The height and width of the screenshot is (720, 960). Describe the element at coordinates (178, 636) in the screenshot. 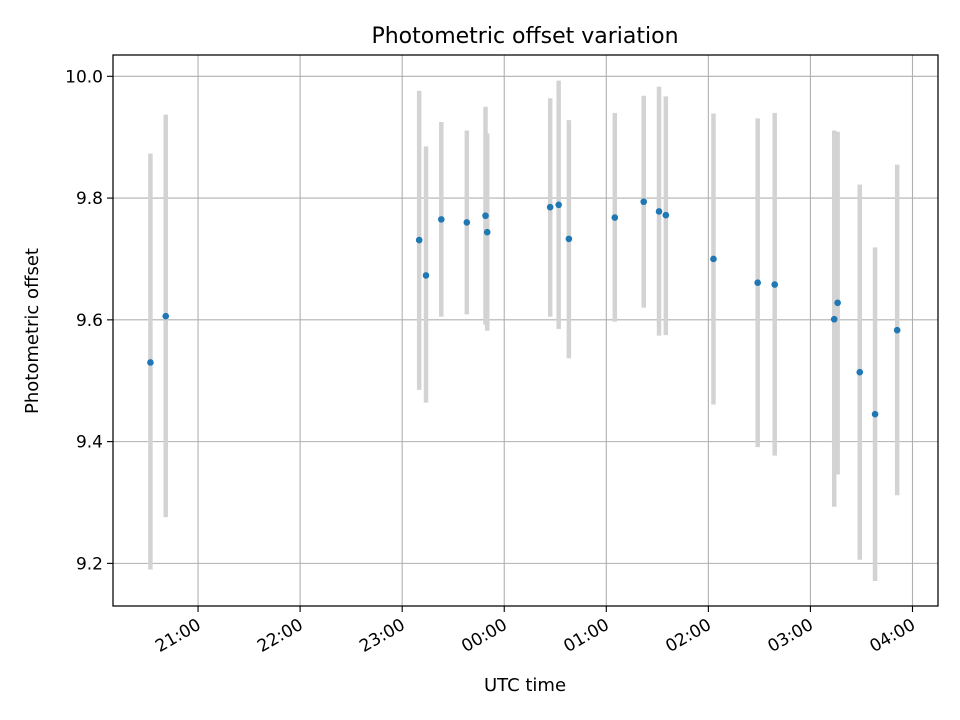

I see `x-tick-label: 21:00` at that location.